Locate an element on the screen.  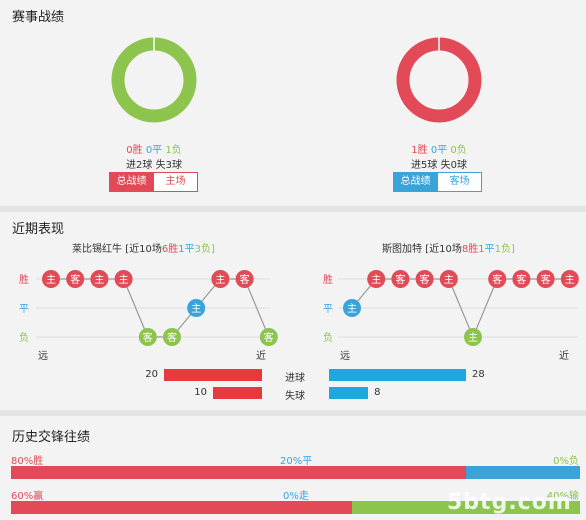
h2h-row1-draw-label: 20%平 is located at coordinates (296, 461).